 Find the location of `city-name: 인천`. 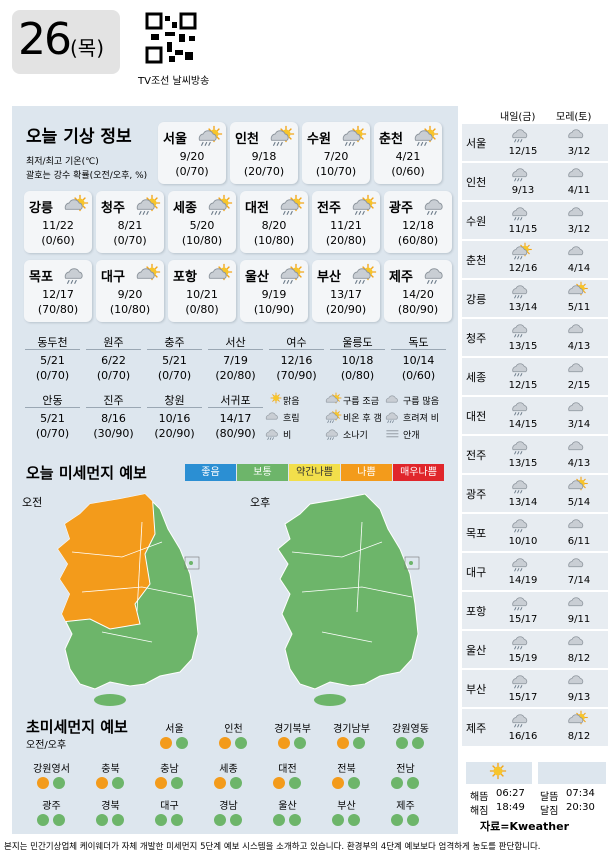

city-name: 인천 is located at coordinates (247, 139).